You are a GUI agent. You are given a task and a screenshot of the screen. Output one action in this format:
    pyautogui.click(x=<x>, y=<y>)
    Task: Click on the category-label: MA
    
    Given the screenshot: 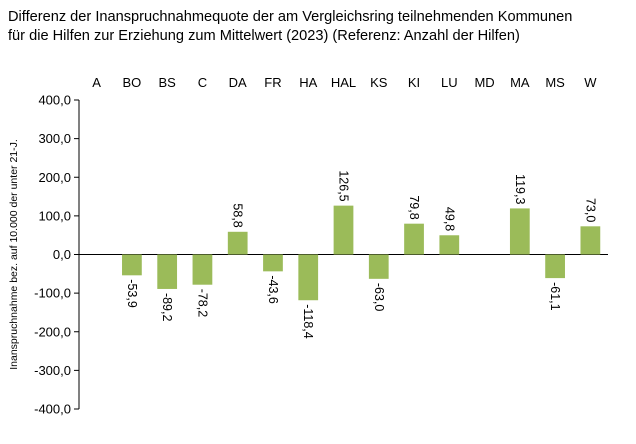 What is the action you would take?
    pyautogui.click(x=520, y=82)
    